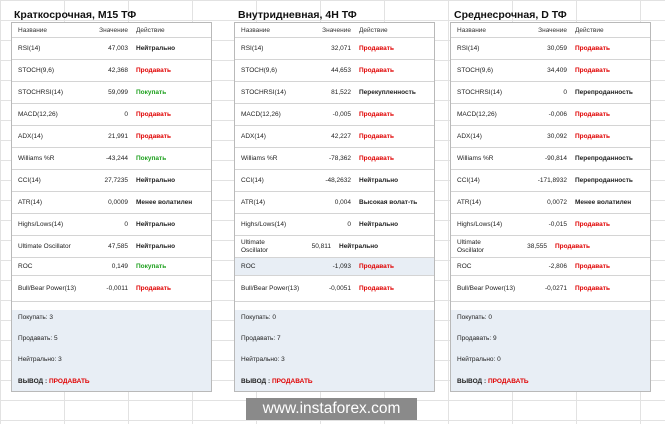 The width and height of the screenshot is (665, 424). Describe the element at coordinates (331, 409) in the screenshot. I see `watermark-banner: www.instaforex.com` at that location.